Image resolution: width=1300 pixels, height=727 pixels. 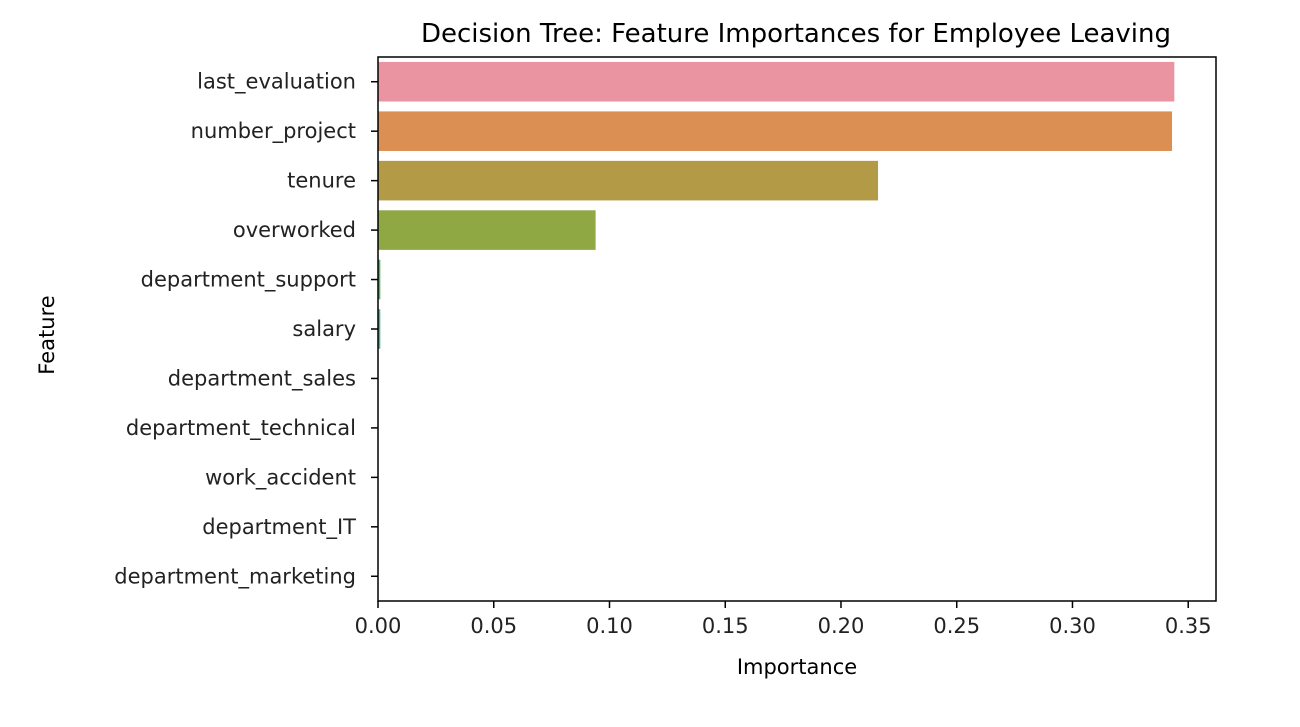 What do you see at coordinates (379, 279) in the screenshot?
I see `bar-department_support` at bounding box center [379, 279].